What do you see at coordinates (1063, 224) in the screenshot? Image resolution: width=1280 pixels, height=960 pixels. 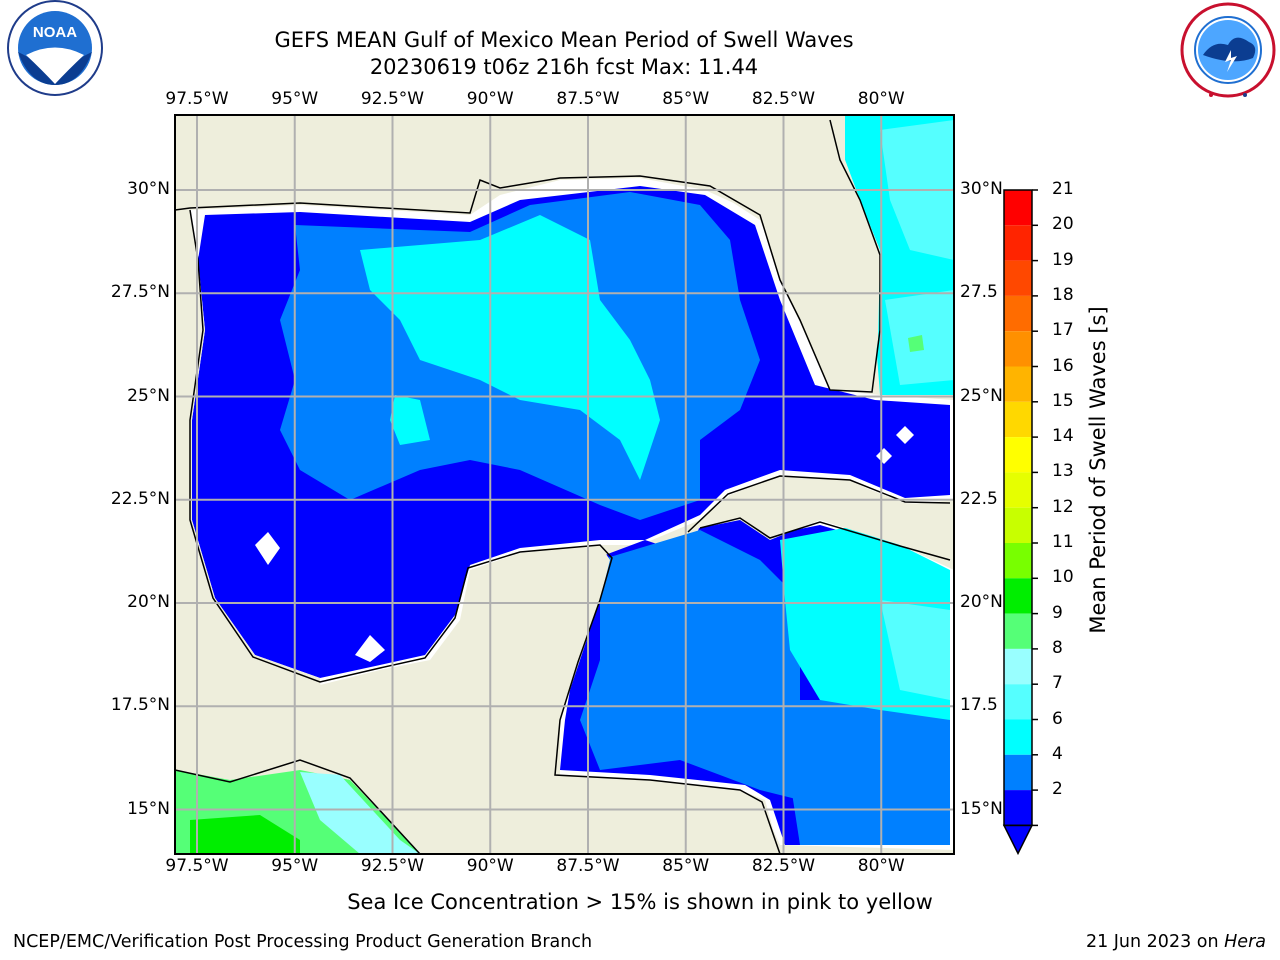 I see `colorbar-tick-label: 20` at bounding box center [1063, 224].